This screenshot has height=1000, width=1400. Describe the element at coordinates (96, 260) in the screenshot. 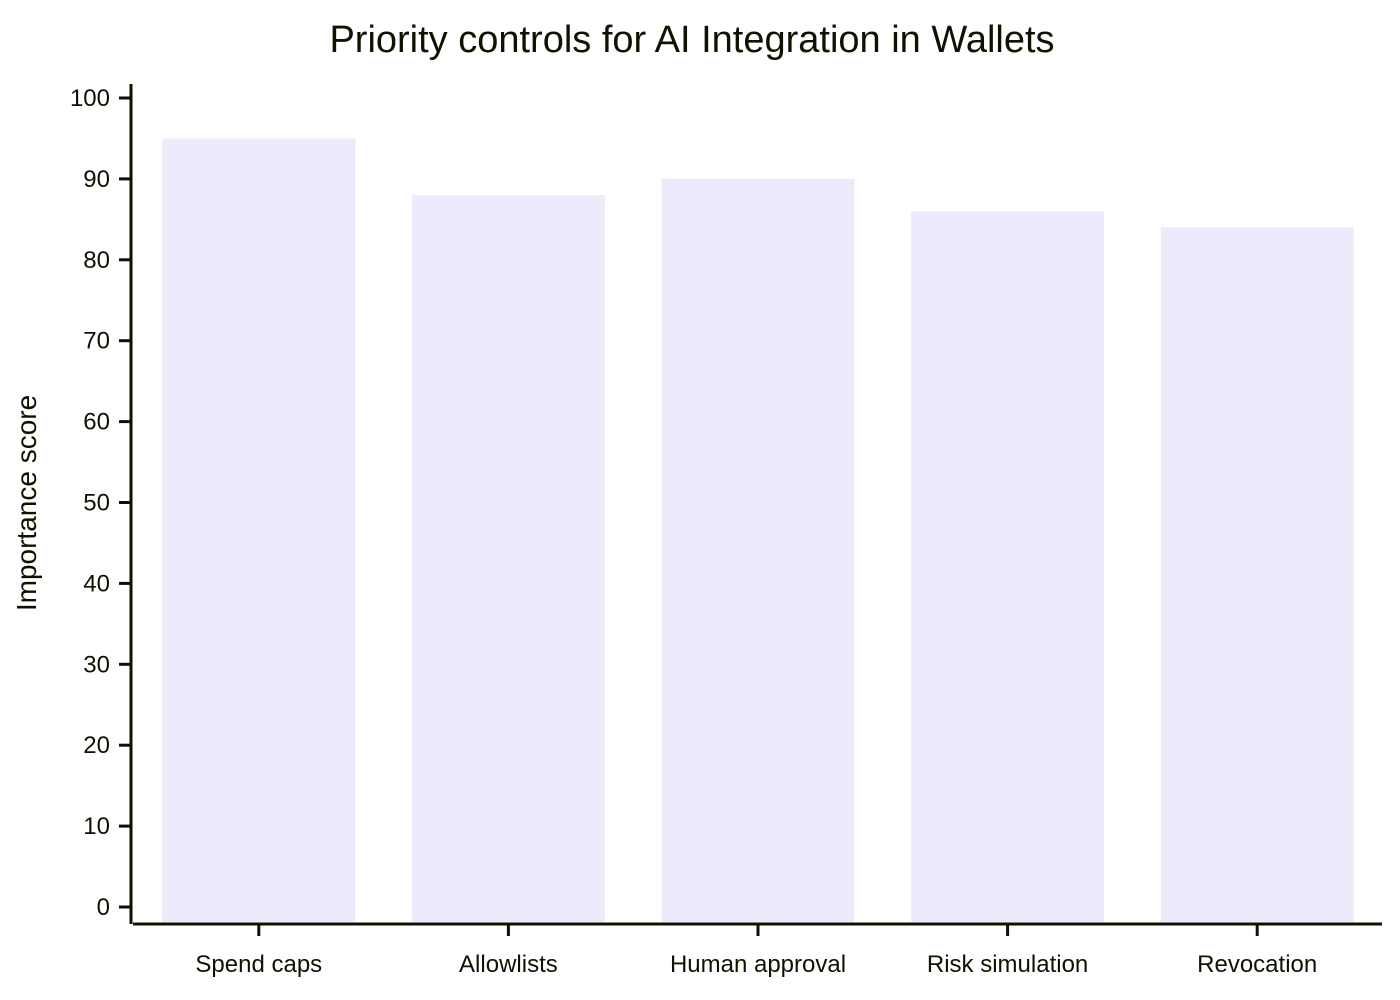

I see `y-tick-label: 80` at that location.